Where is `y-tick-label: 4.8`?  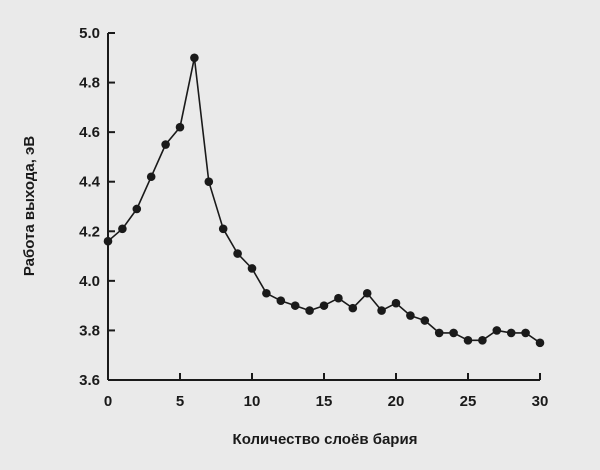 y-tick-label: 4.8 is located at coordinates (89, 83).